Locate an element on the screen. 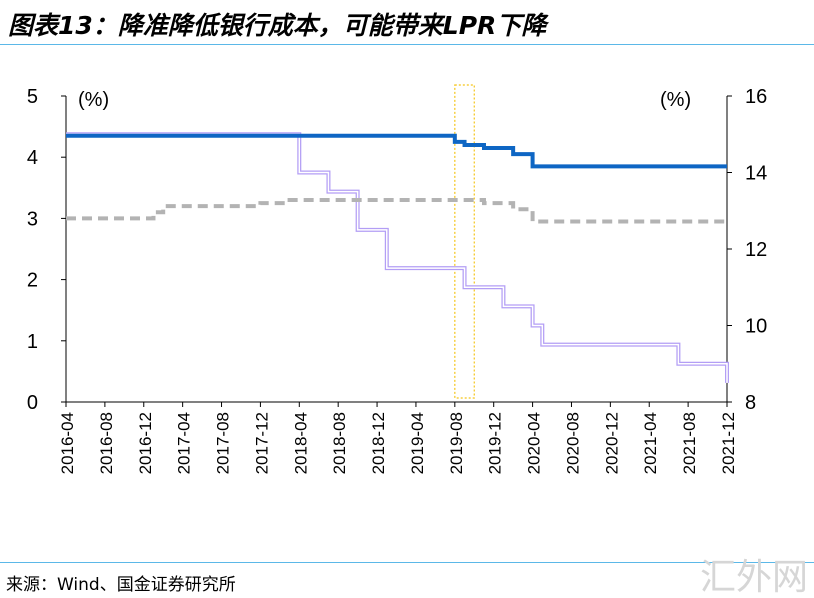 The width and height of the screenshot is (814, 598). right-tick-label: 12 is located at coordinates (756, 250).